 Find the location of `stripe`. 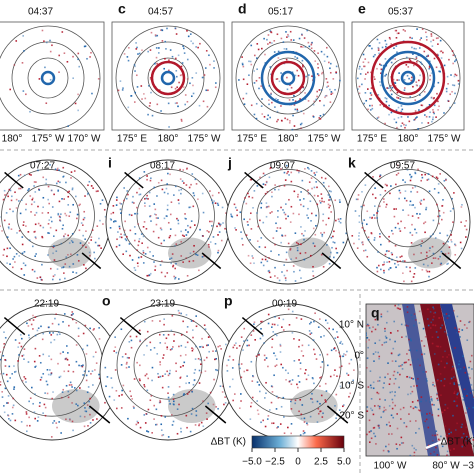

stripe is located at coordinates (421, 380).